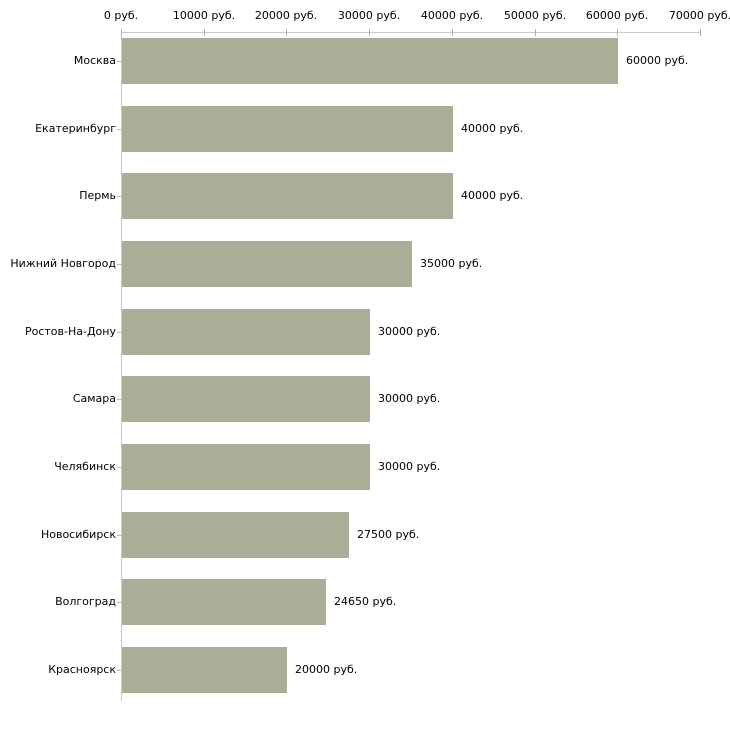  I want to click on category-label: Челябинск, so click(85, 466).